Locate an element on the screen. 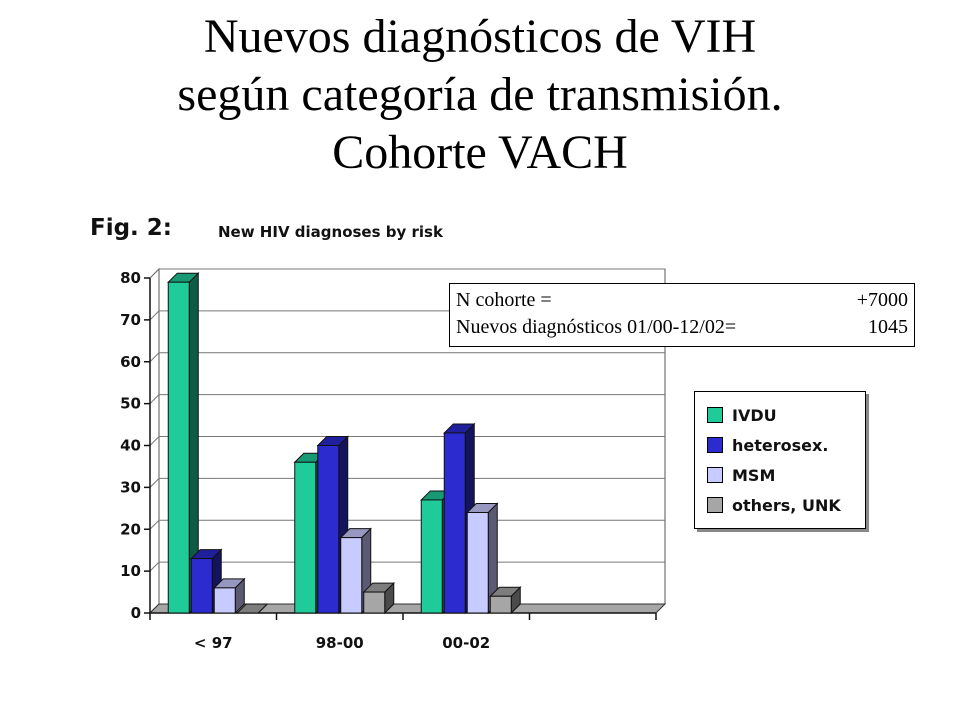  chart-title: New HIV diagnoses by risk is located at coordinates (330, 232).